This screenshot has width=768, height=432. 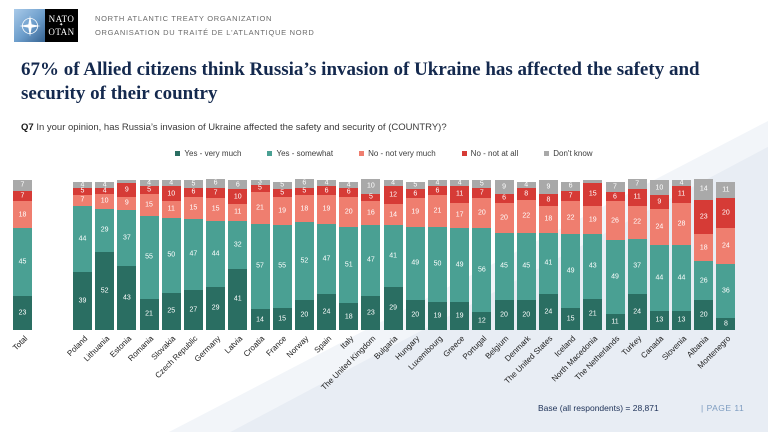 What do you see at coordinates (98, 266) in the screenshot?
I see `bar-column-lithuania: 4 4 10 29 52 Lithuania` at bounding box center [98, 266].